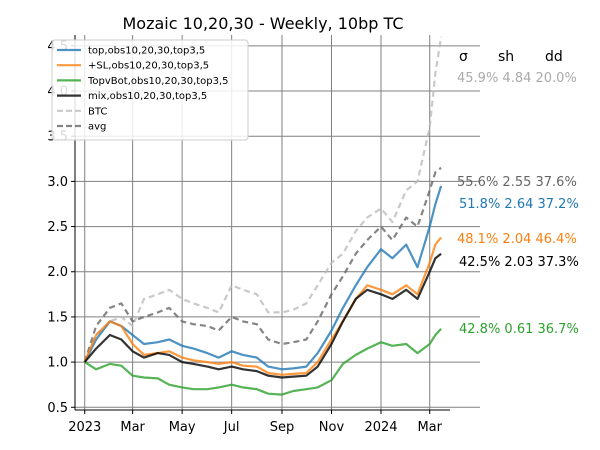 This screenshot has width=600, height=450. I want to click on legend-label: TopvBot,obs10,20,30,top3,5, so click(158, 81).